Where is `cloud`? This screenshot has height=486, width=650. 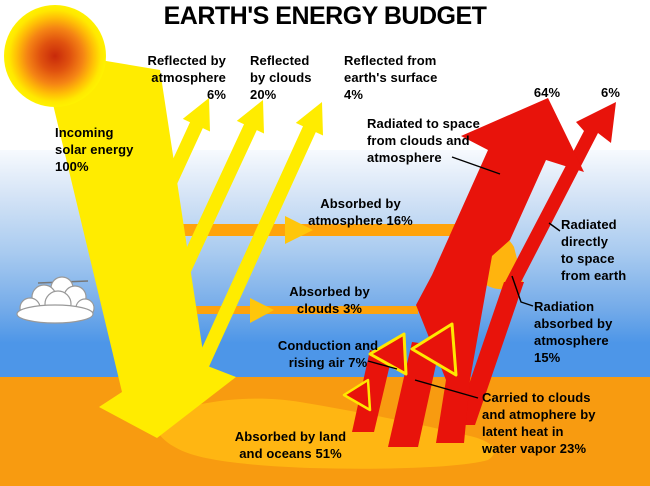 cloud is located at coordinates (55, 300).